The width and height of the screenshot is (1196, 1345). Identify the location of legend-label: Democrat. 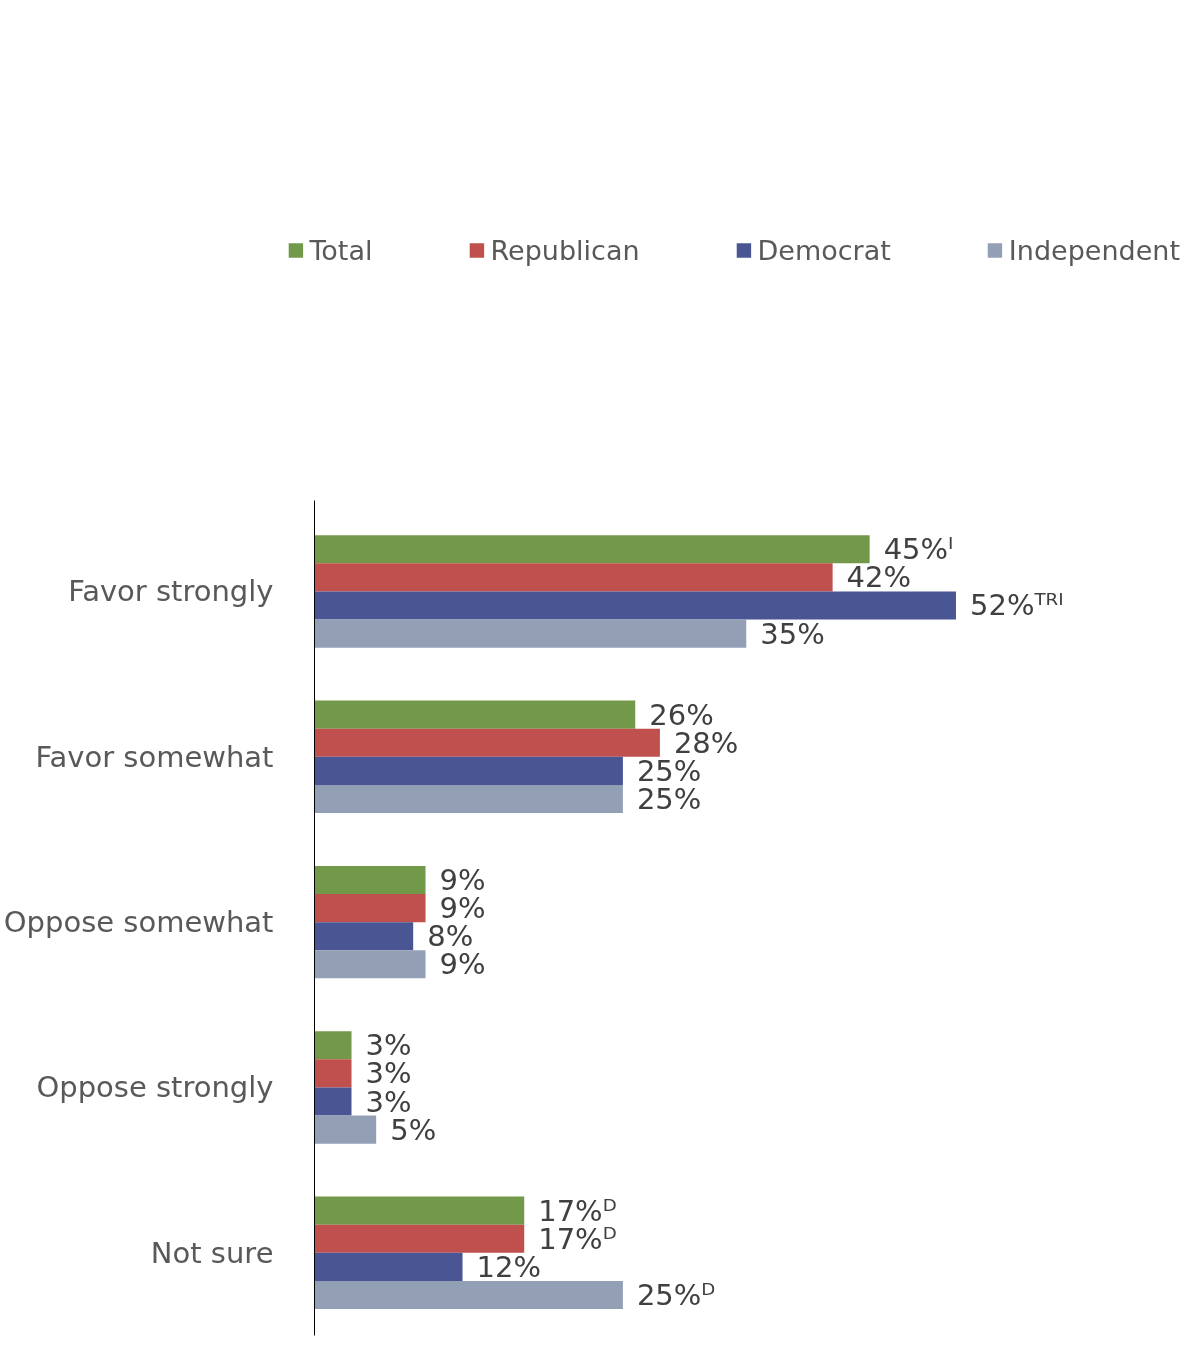
(824, 250).